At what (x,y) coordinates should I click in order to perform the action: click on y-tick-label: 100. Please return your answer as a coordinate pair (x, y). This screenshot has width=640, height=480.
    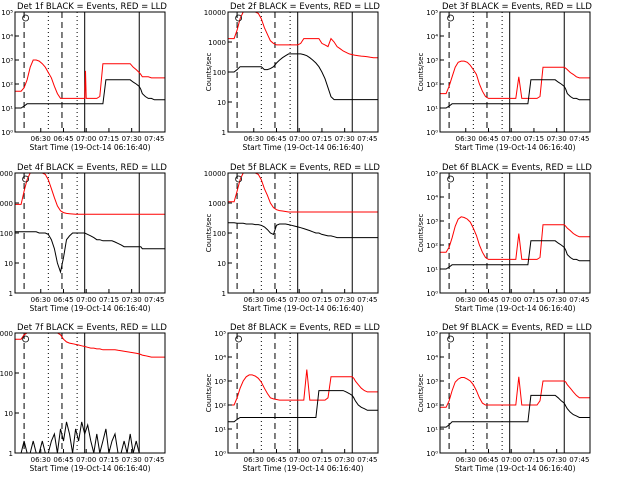
    Looking at the image, I should click on (219, 73).